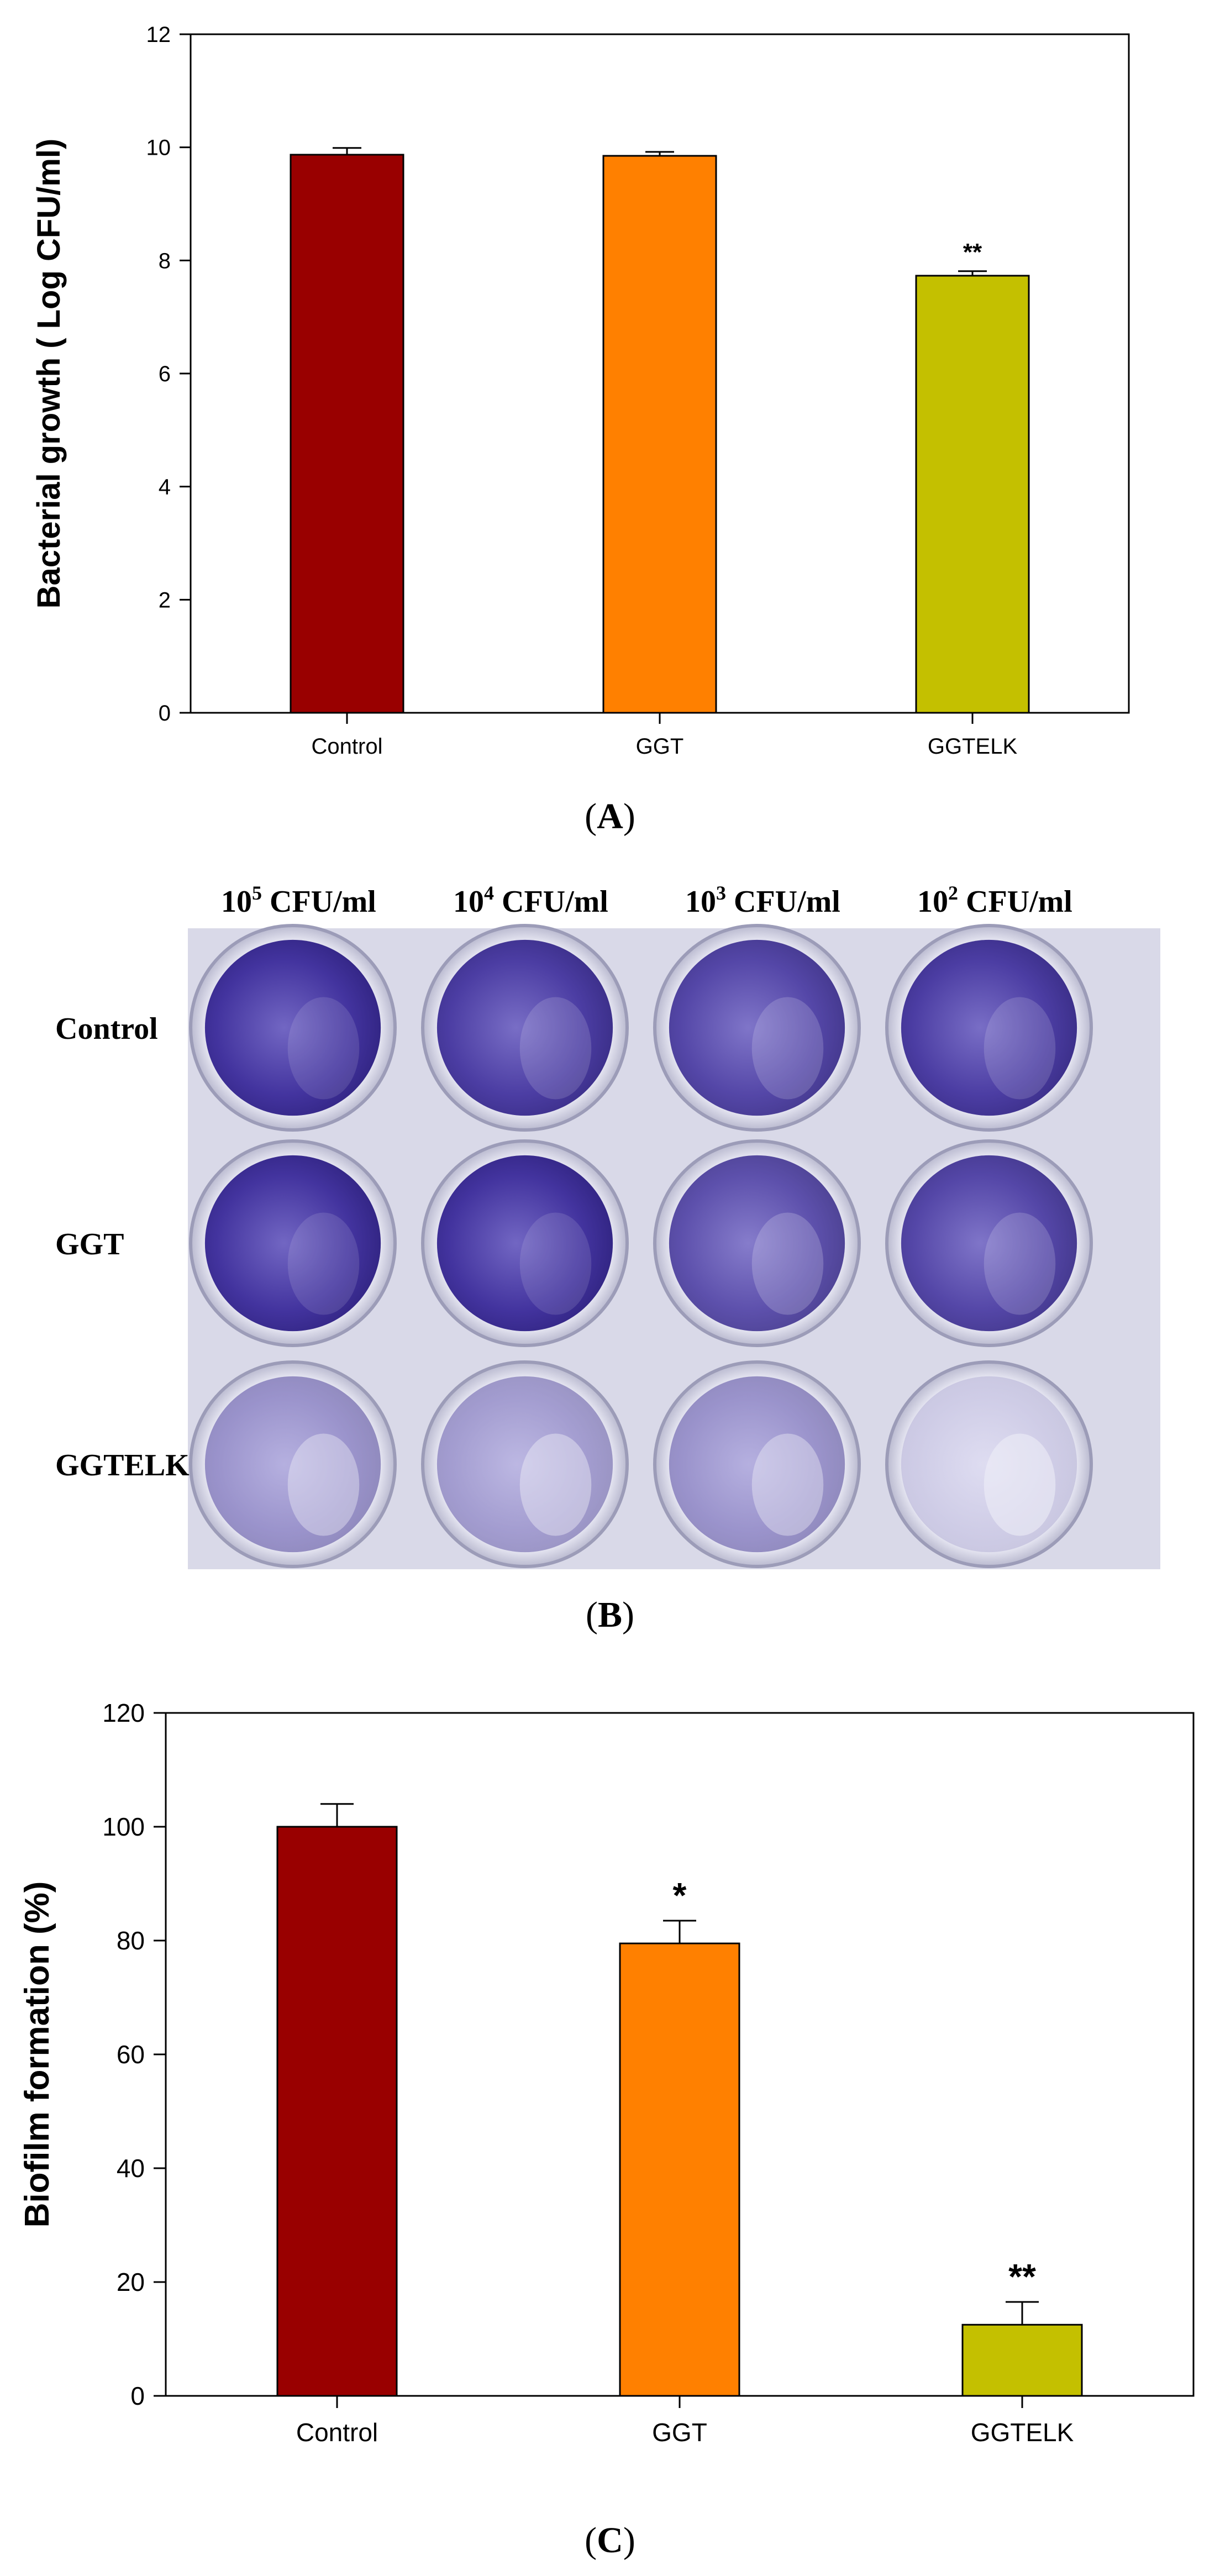  What do you see at coordinates (131, 2282) in the screenshot?
I see `y-tick-label: 20` at bounding box center [131, 2282].